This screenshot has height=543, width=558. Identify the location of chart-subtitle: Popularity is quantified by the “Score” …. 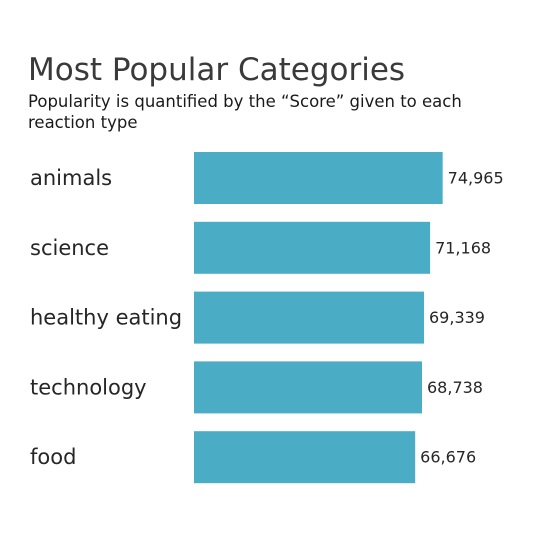
(245, 112).